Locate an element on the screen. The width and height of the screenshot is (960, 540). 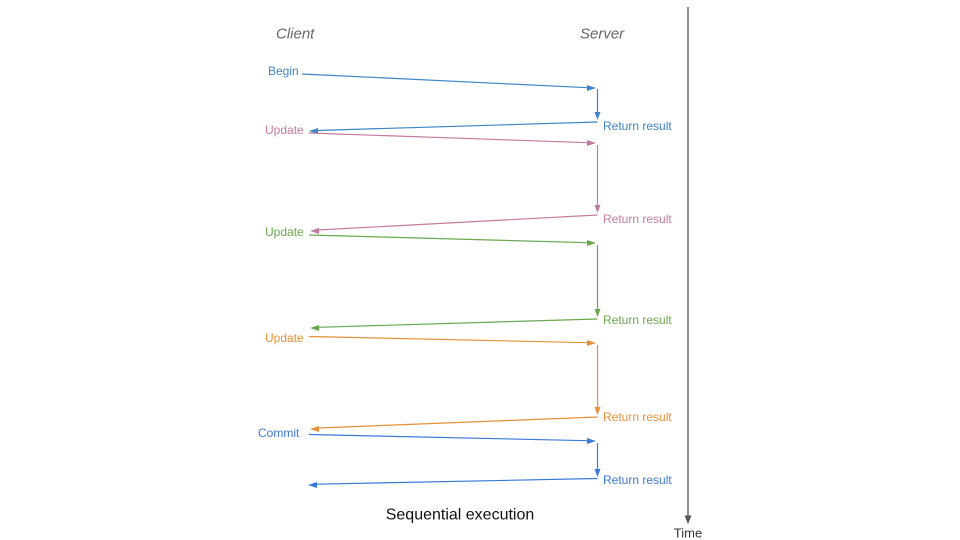
message-1-update: Update Return result is located at coordinates (468, 178).